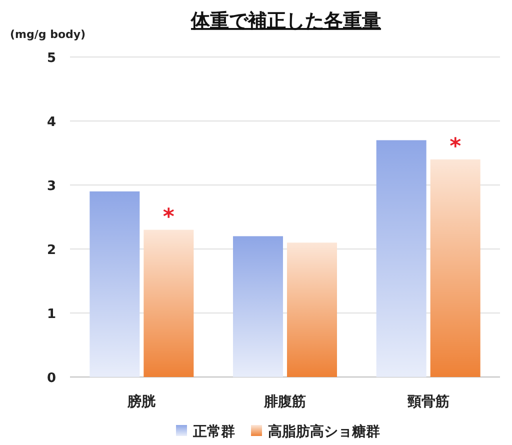 This screenshot has width=512, height=445. What do you see at coordinates (285, 21) in the screenshot?
I see `chart-title: 体重で補正した各重量` at bounding box center [285, 21].